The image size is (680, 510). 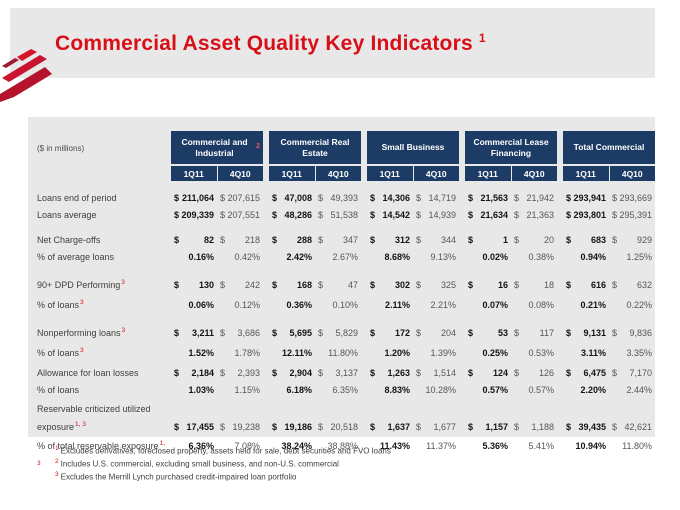 I want to click on footnote-number: 2, so click(x=57, y=462).